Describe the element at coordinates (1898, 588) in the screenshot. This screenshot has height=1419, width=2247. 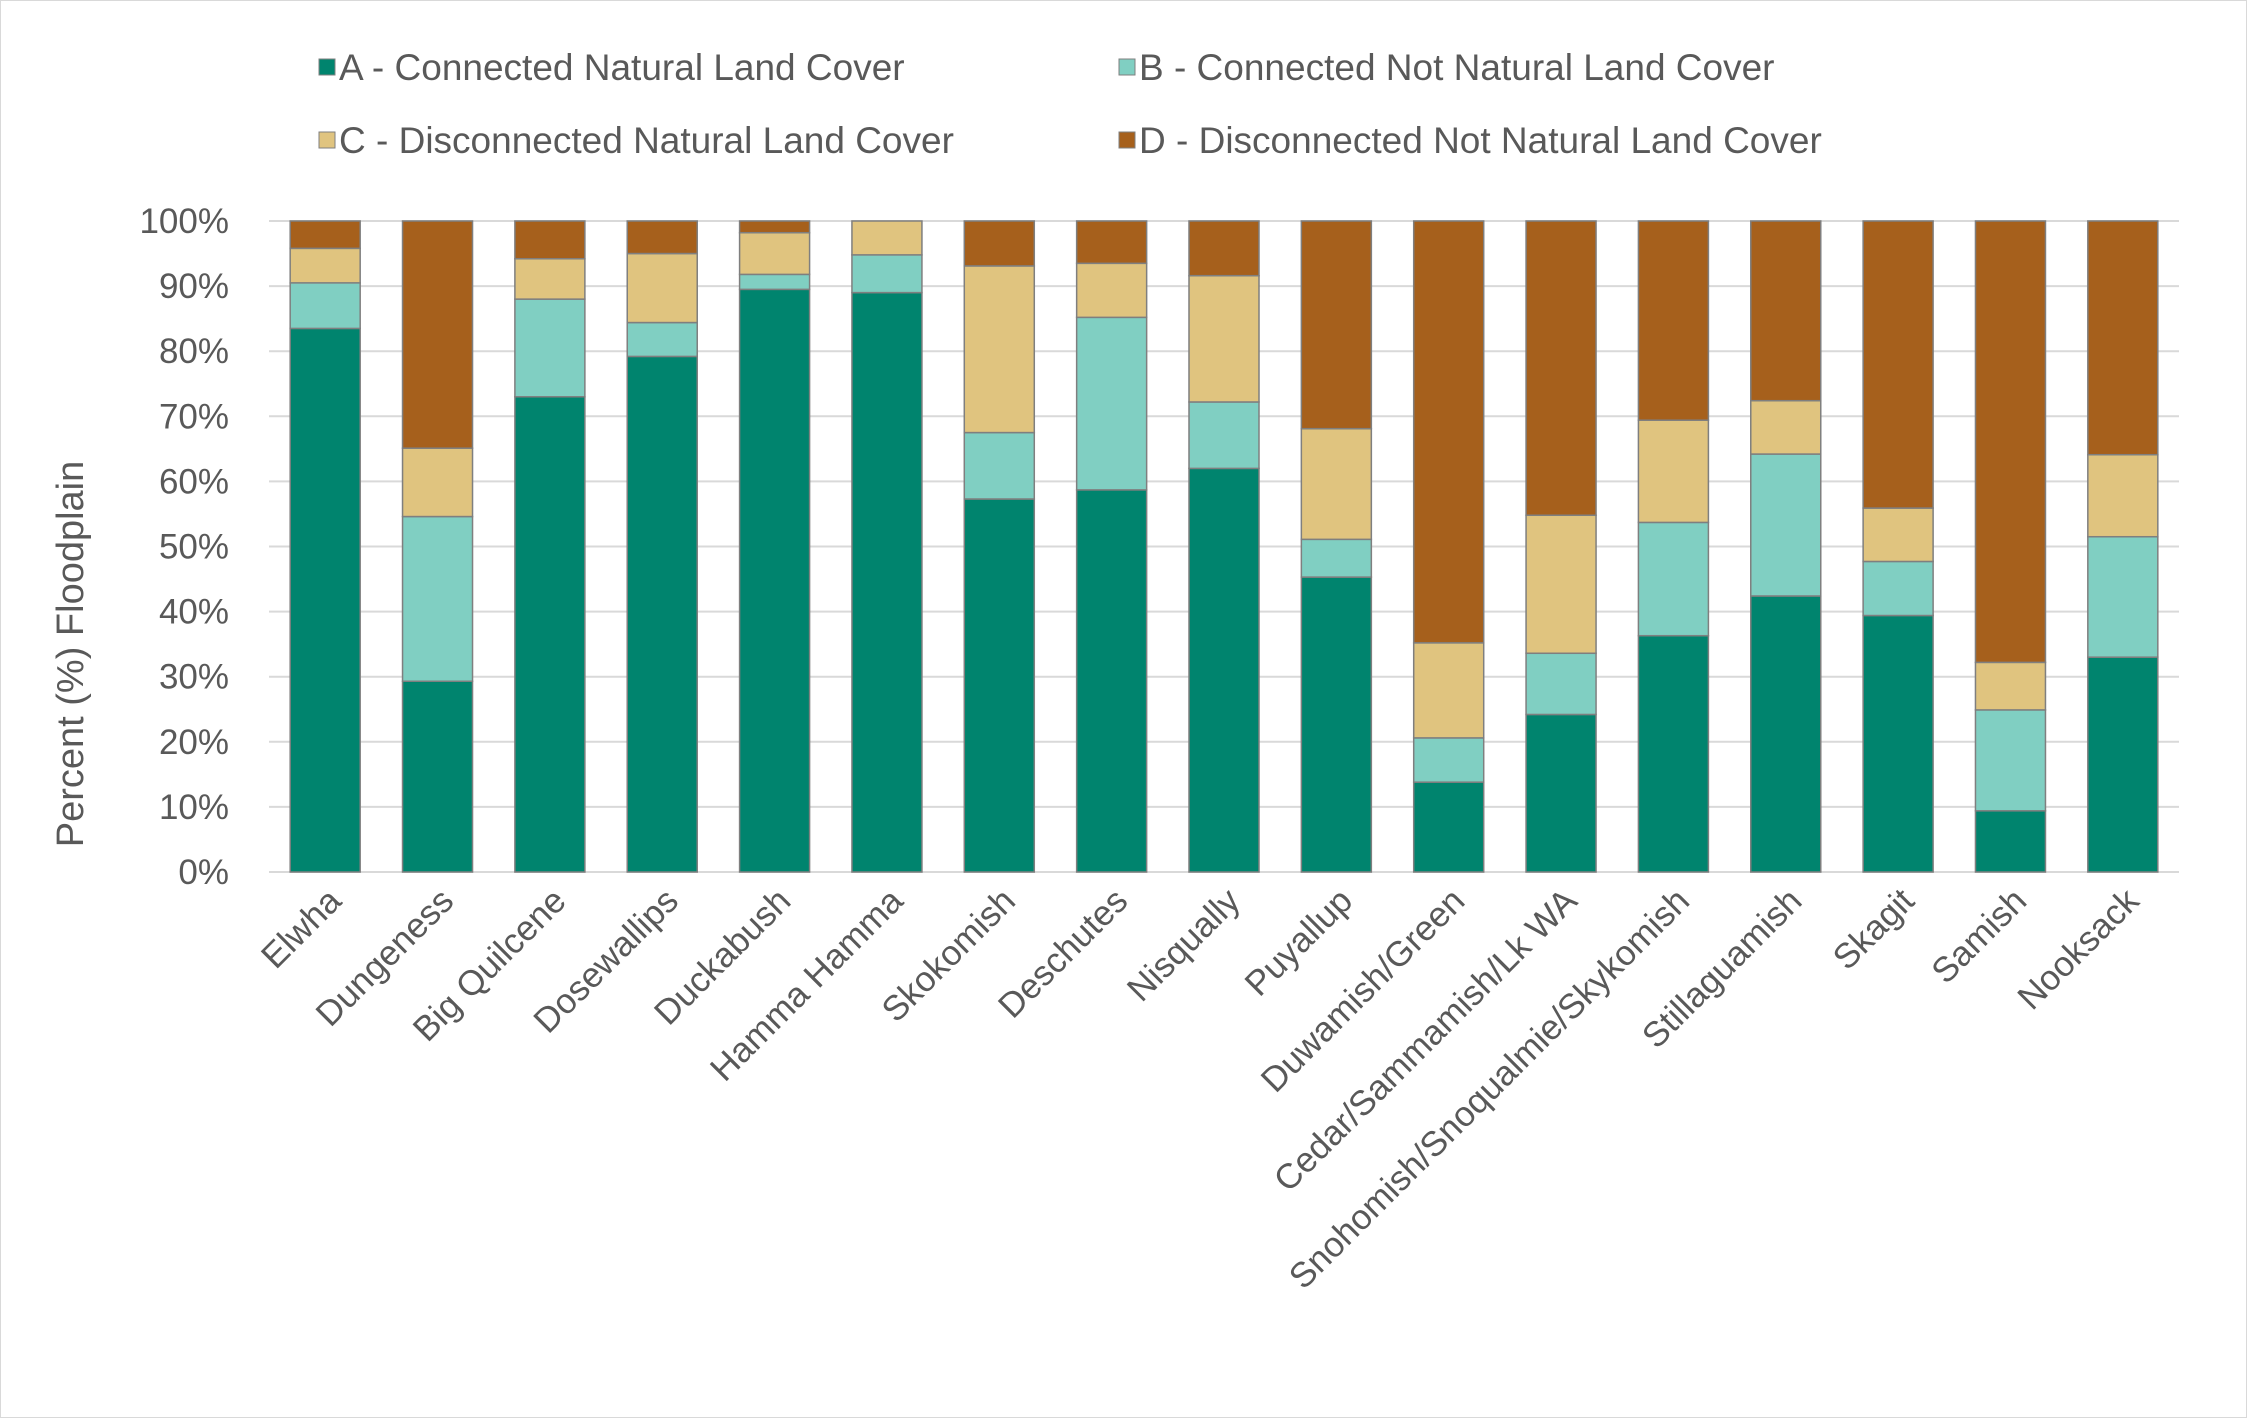
I see `bar-segment-skagit-b` at that location.